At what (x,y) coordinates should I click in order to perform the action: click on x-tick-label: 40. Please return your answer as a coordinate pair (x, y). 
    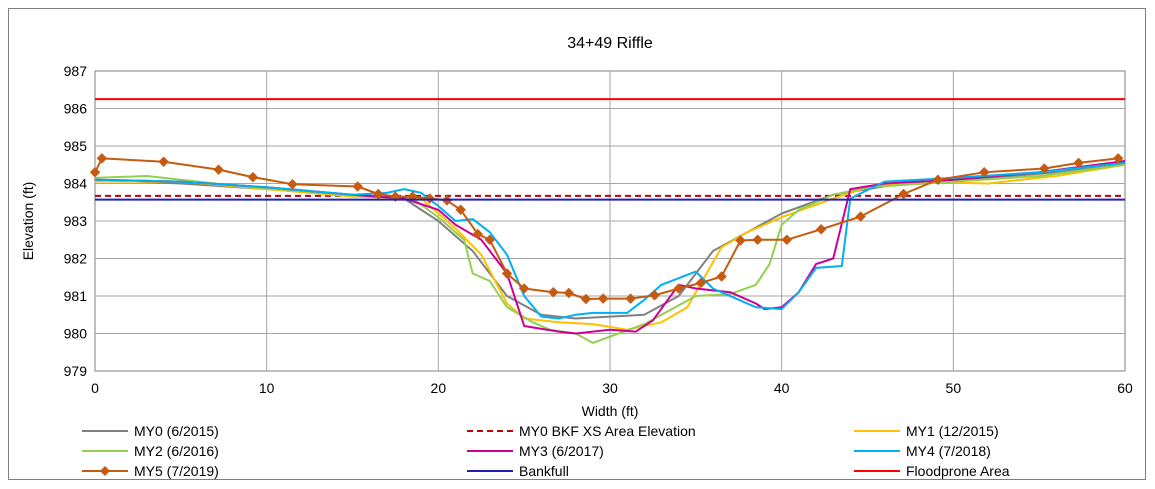
    Looking at the image, I should click on (782, 388).